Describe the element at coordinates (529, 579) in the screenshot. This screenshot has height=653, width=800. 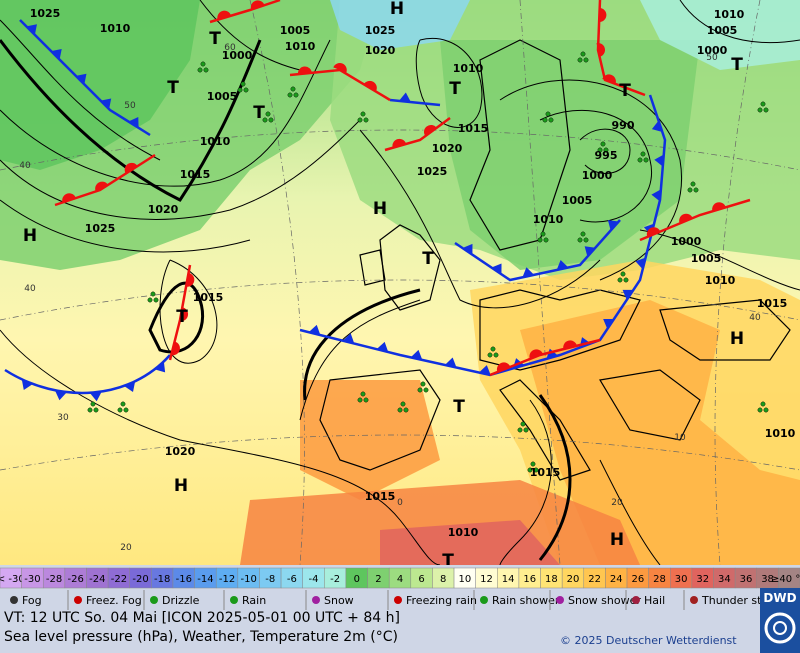
I see `scale-label: 16` at that location.